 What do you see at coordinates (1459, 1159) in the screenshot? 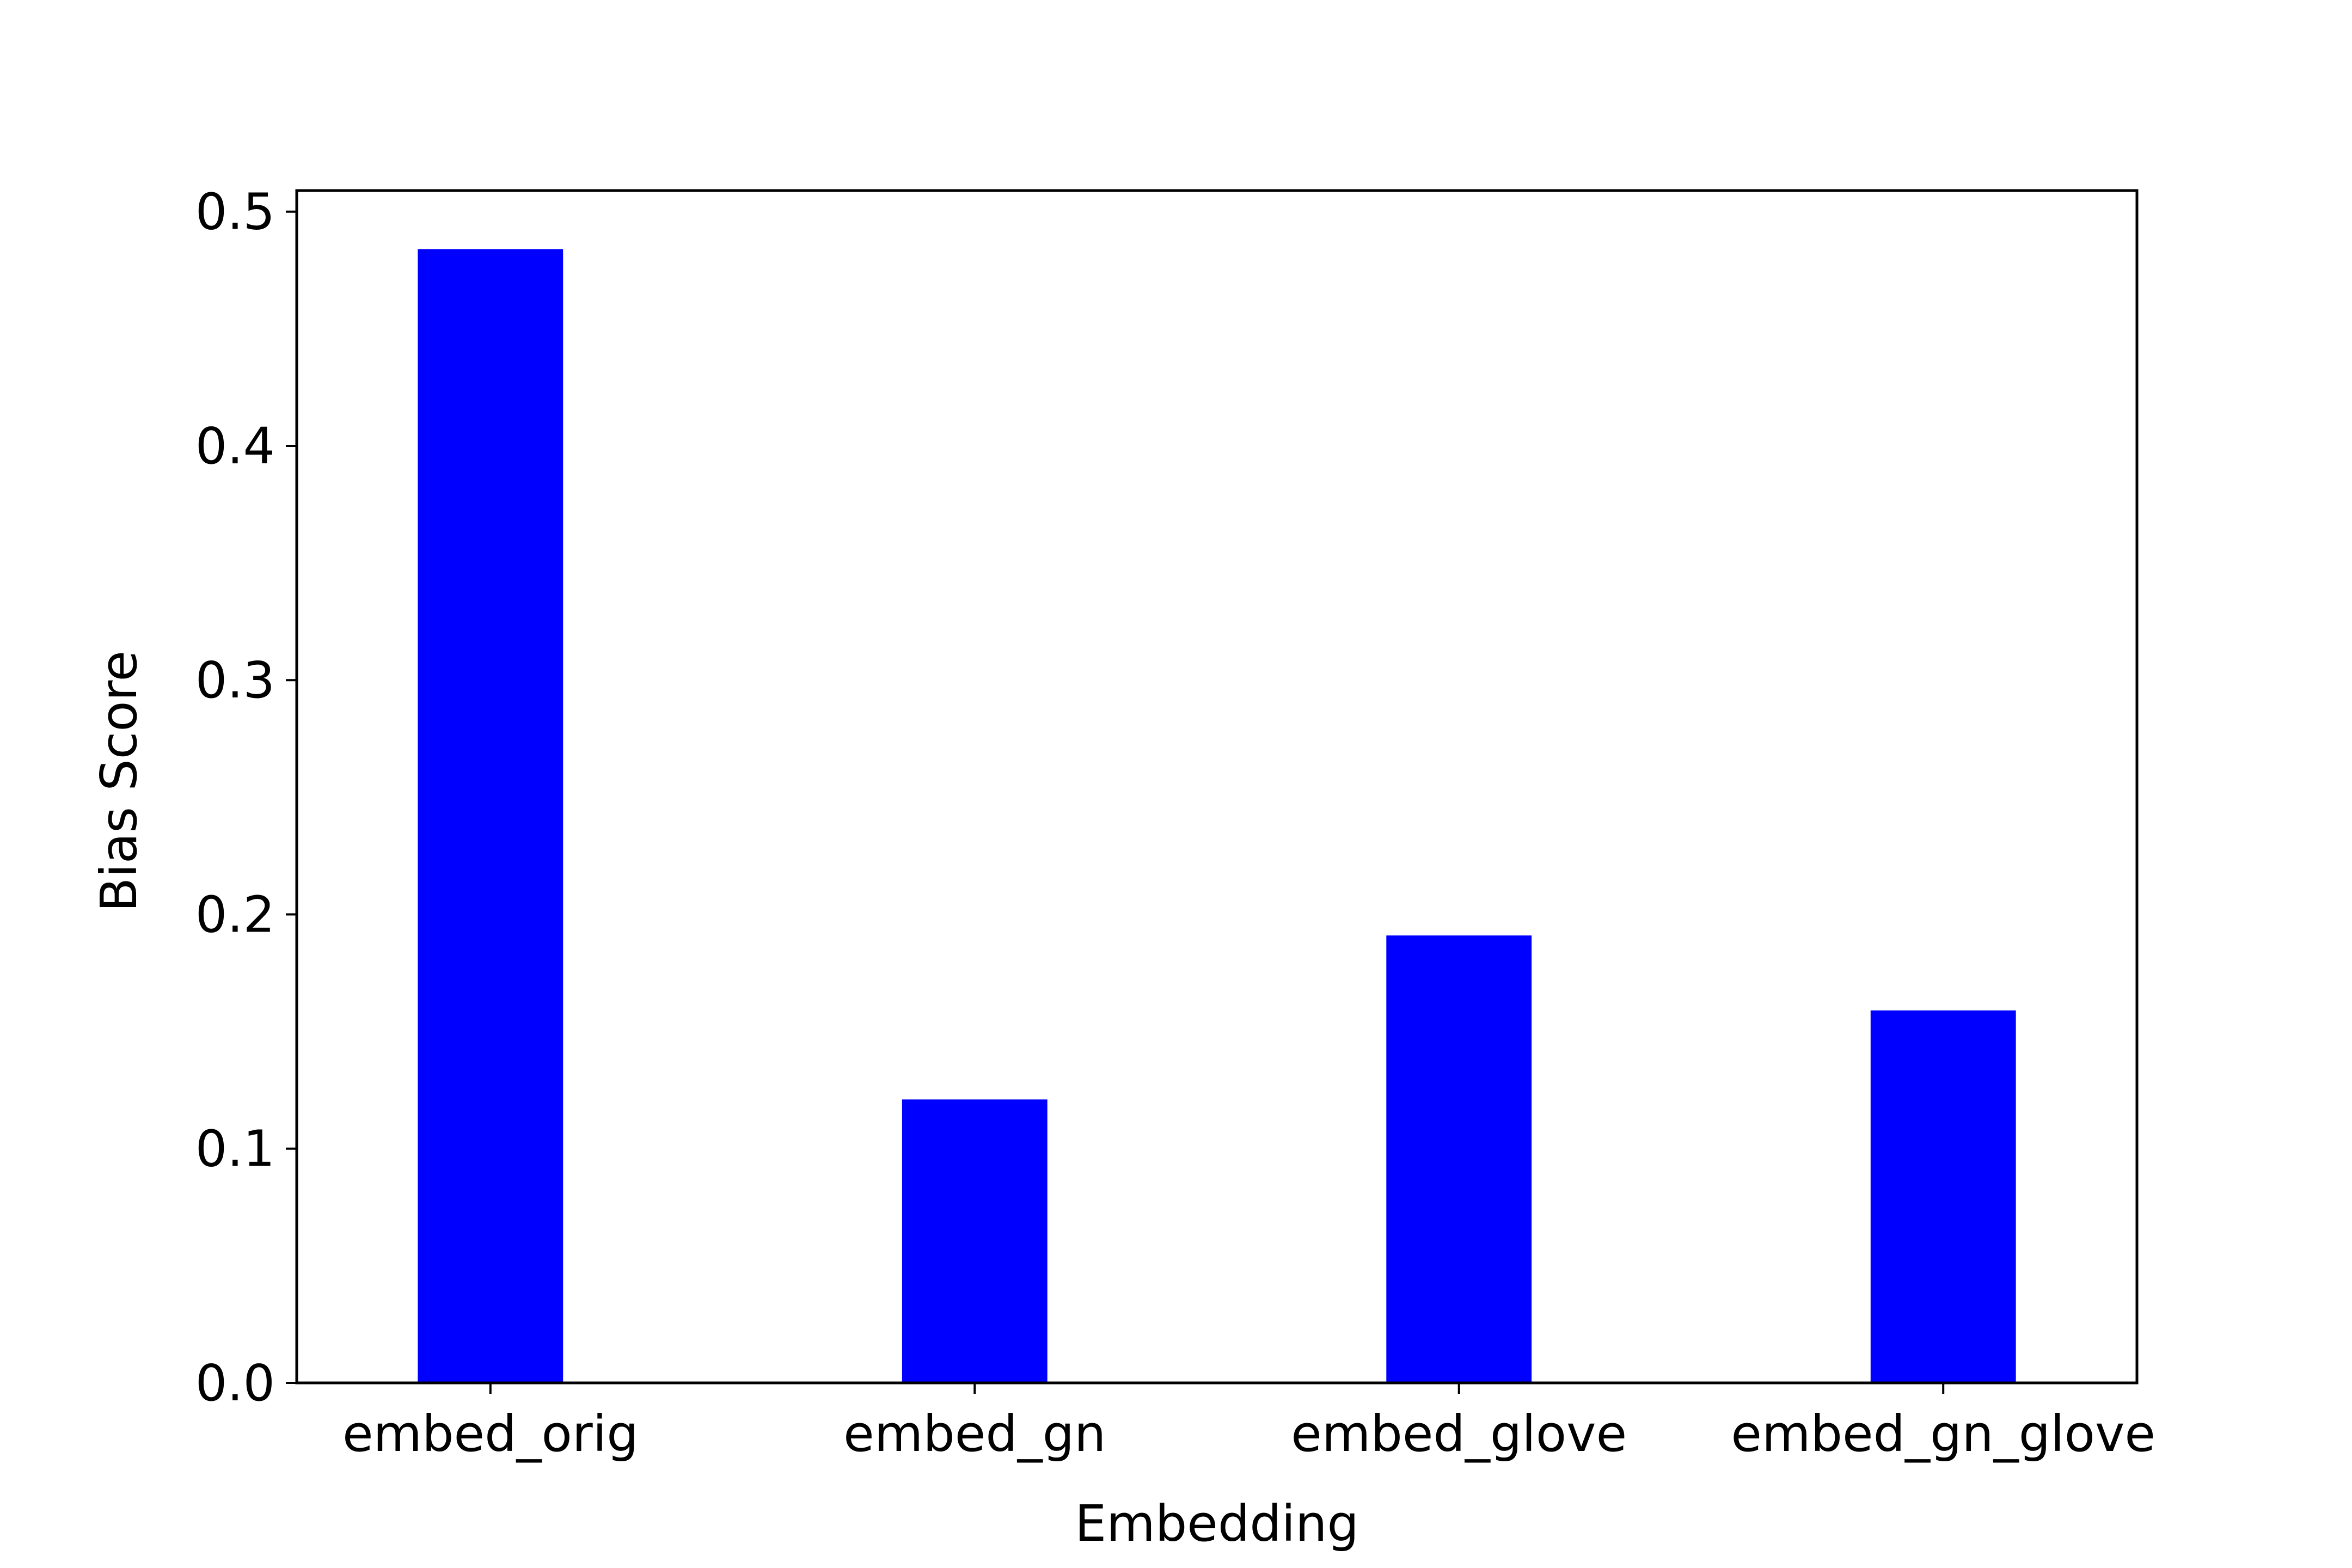
I see `bar-embed_glove` at bounding box center [1459, 1159].